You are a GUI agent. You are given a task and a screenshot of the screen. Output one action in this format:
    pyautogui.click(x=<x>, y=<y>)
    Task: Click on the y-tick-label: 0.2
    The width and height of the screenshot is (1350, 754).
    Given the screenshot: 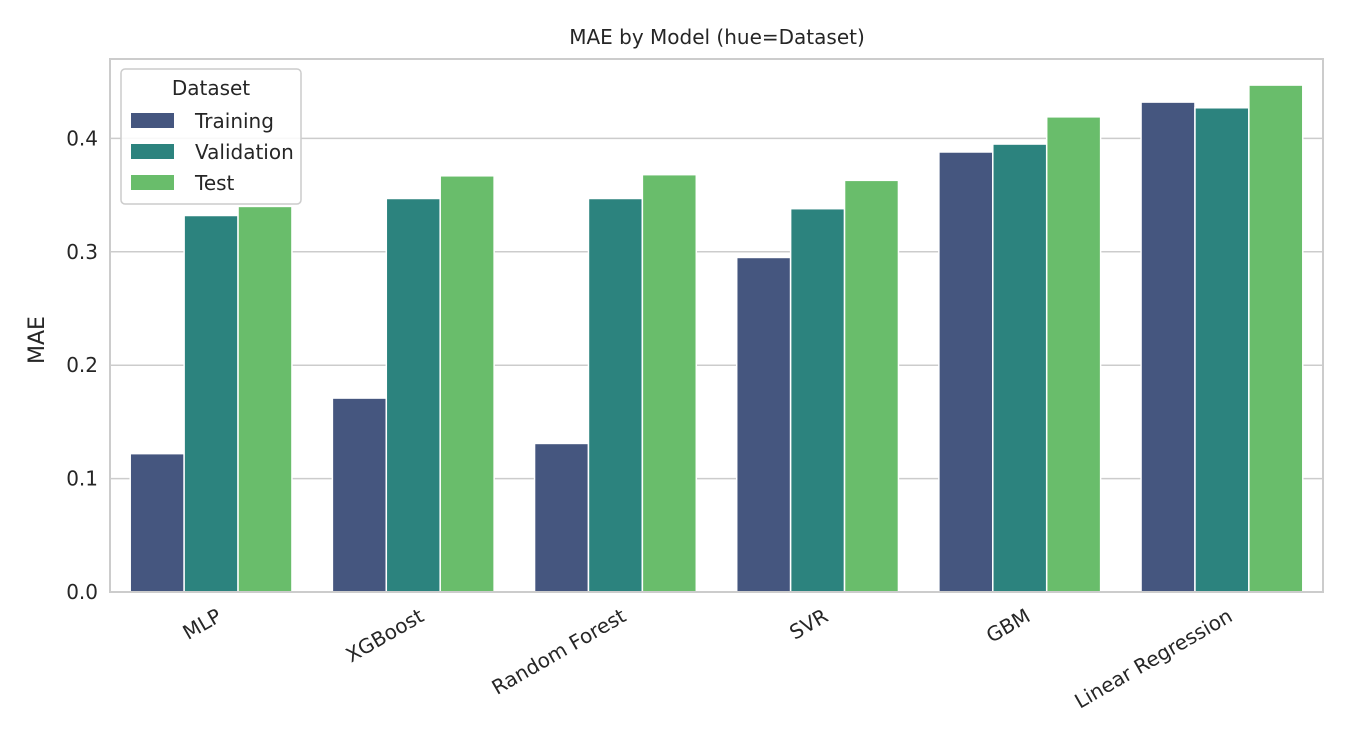 What is the action you would take?
    pyautogui.click(x=82, y=365)
    